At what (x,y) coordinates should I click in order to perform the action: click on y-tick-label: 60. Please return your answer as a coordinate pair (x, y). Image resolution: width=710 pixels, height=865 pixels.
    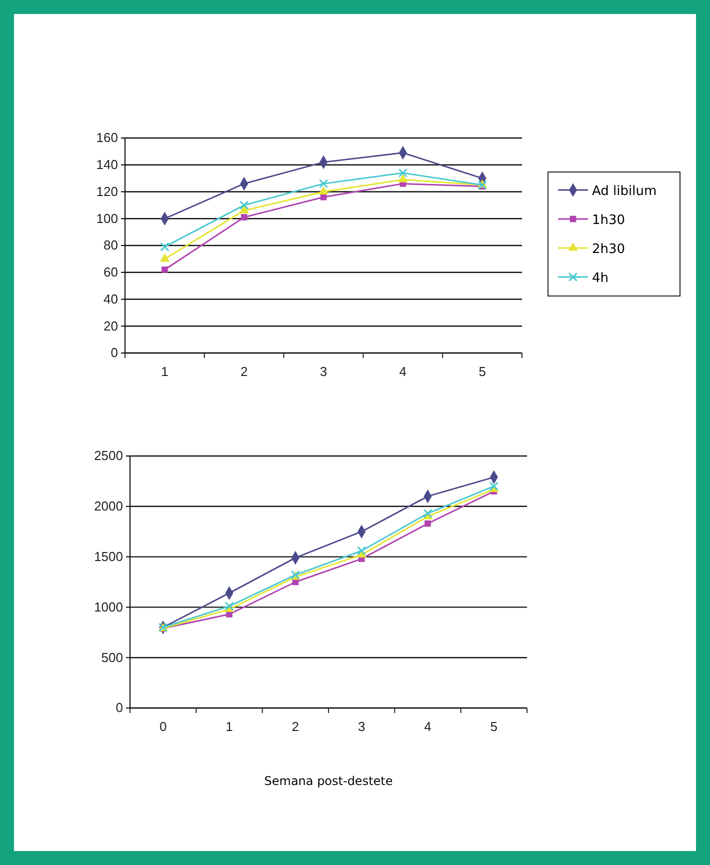
    Looking at the image, I should click on (111, 272).